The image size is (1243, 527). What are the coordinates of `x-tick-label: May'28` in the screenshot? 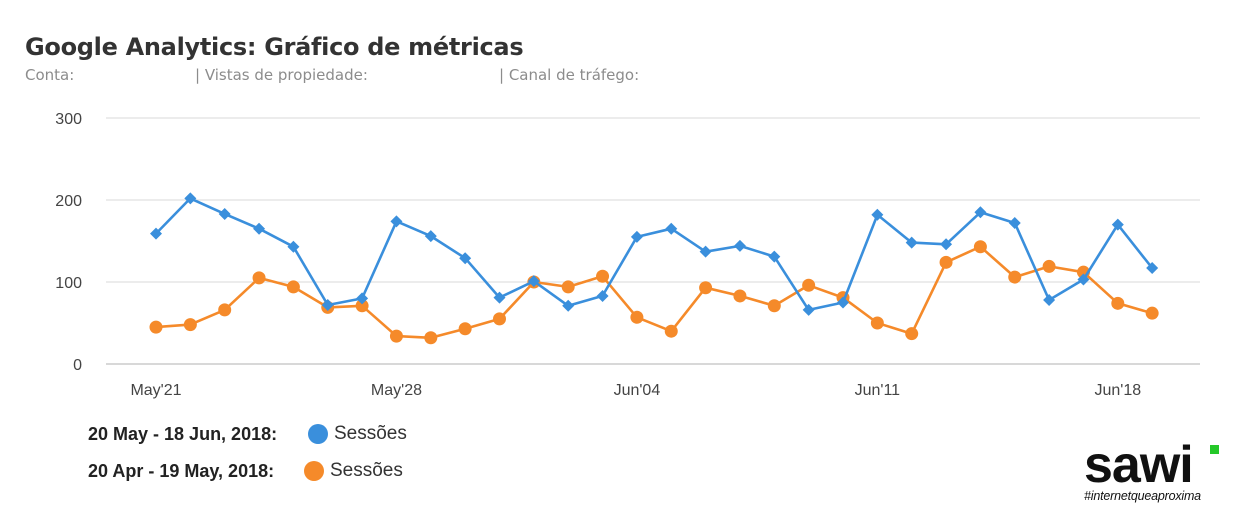 It's located at (396, 390).